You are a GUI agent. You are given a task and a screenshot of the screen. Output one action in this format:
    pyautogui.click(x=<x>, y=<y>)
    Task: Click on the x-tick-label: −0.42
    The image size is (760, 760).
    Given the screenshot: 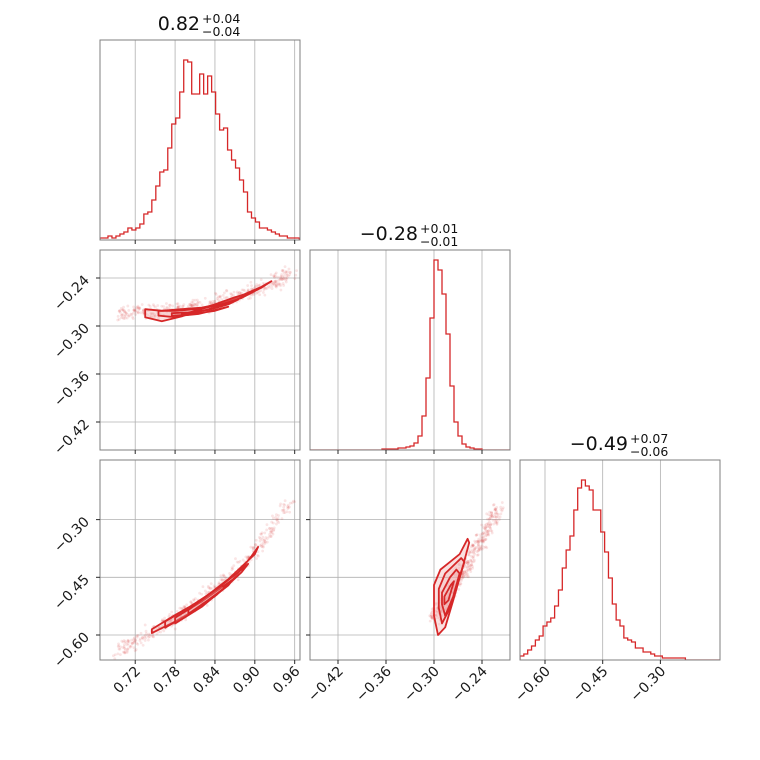 What is the action you would take?
    pyautogui.click(x=326, y=685)
    